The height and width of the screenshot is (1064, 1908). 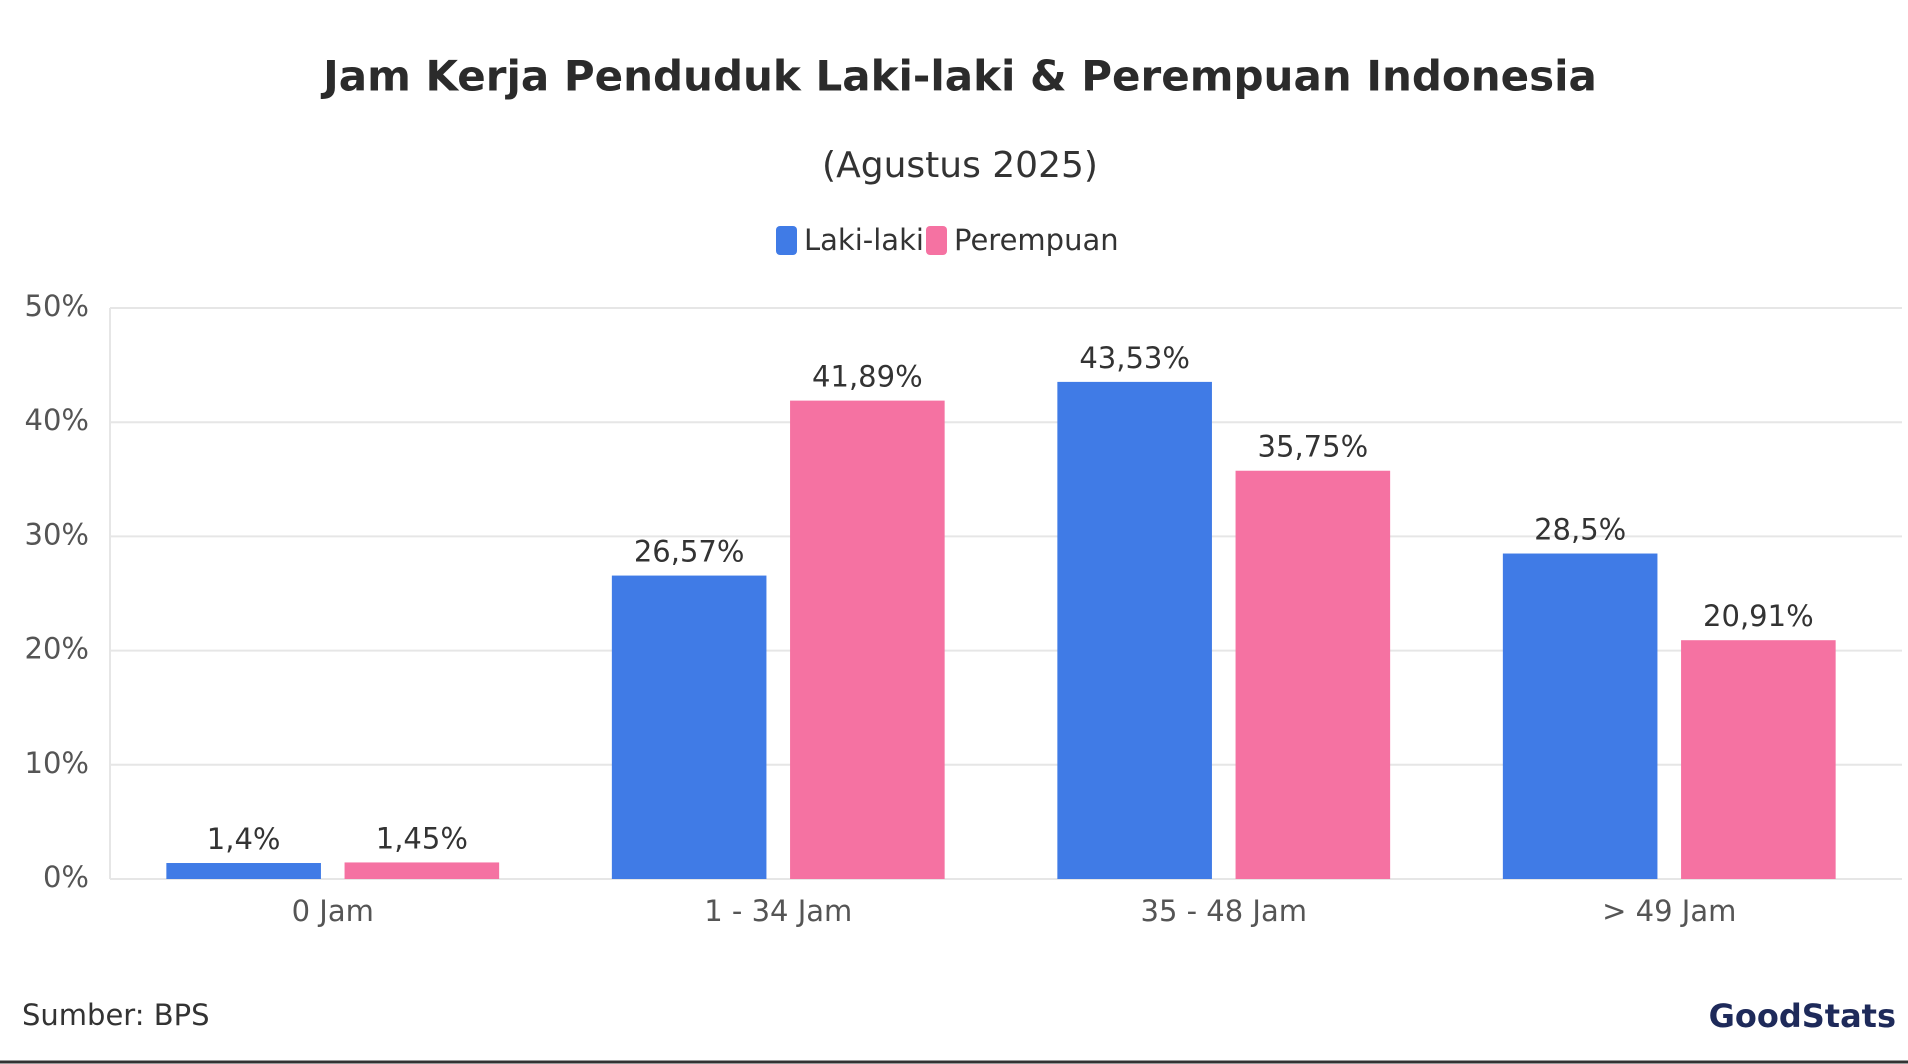 I want to click on chart-subtitle: (Agustus 2025), so click(x=960, y=165).